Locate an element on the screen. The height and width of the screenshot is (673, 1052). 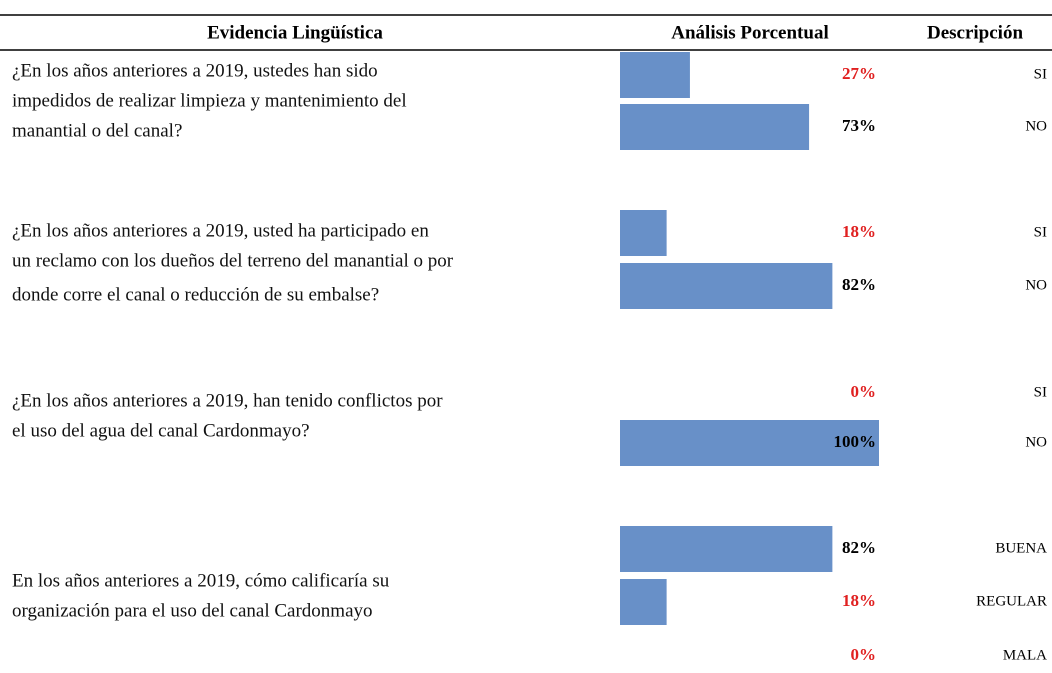
description: MALA is located at coordinates (1025, 655).